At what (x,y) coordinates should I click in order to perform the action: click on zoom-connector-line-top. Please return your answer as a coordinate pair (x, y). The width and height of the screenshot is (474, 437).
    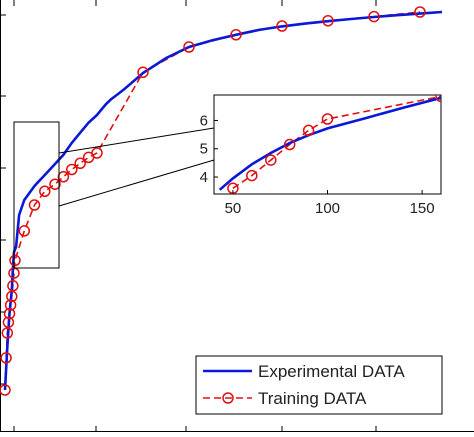
    Looking at the image, I should click on (136, 140).